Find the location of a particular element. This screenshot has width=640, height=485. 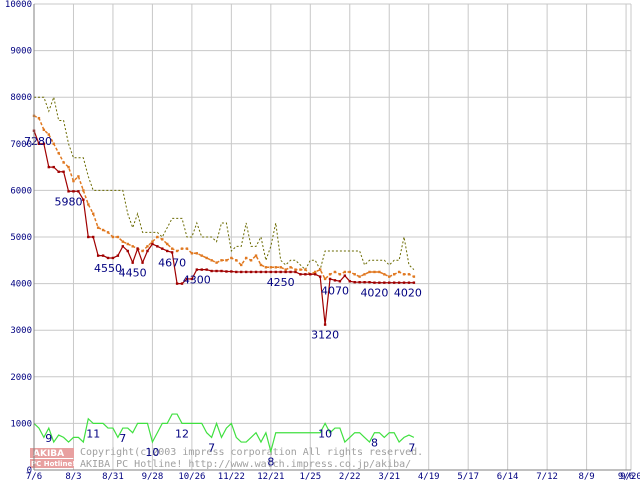

data-label: 11 is located at coordinates (93, 433).